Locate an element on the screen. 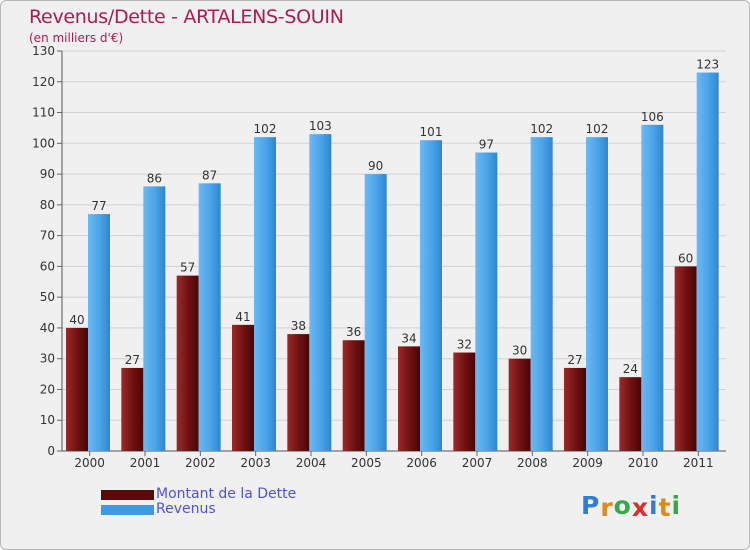  logo-letter: o is located at coordinates (622, 505).